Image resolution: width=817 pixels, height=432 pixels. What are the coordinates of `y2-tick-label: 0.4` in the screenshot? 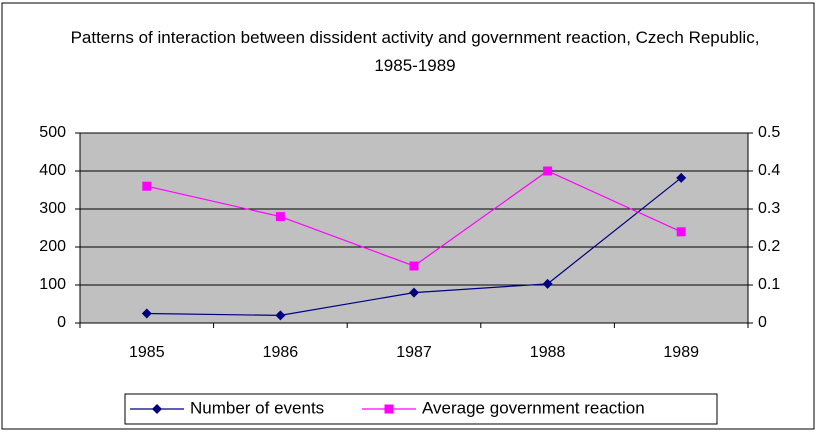 It's located at (769, 170).